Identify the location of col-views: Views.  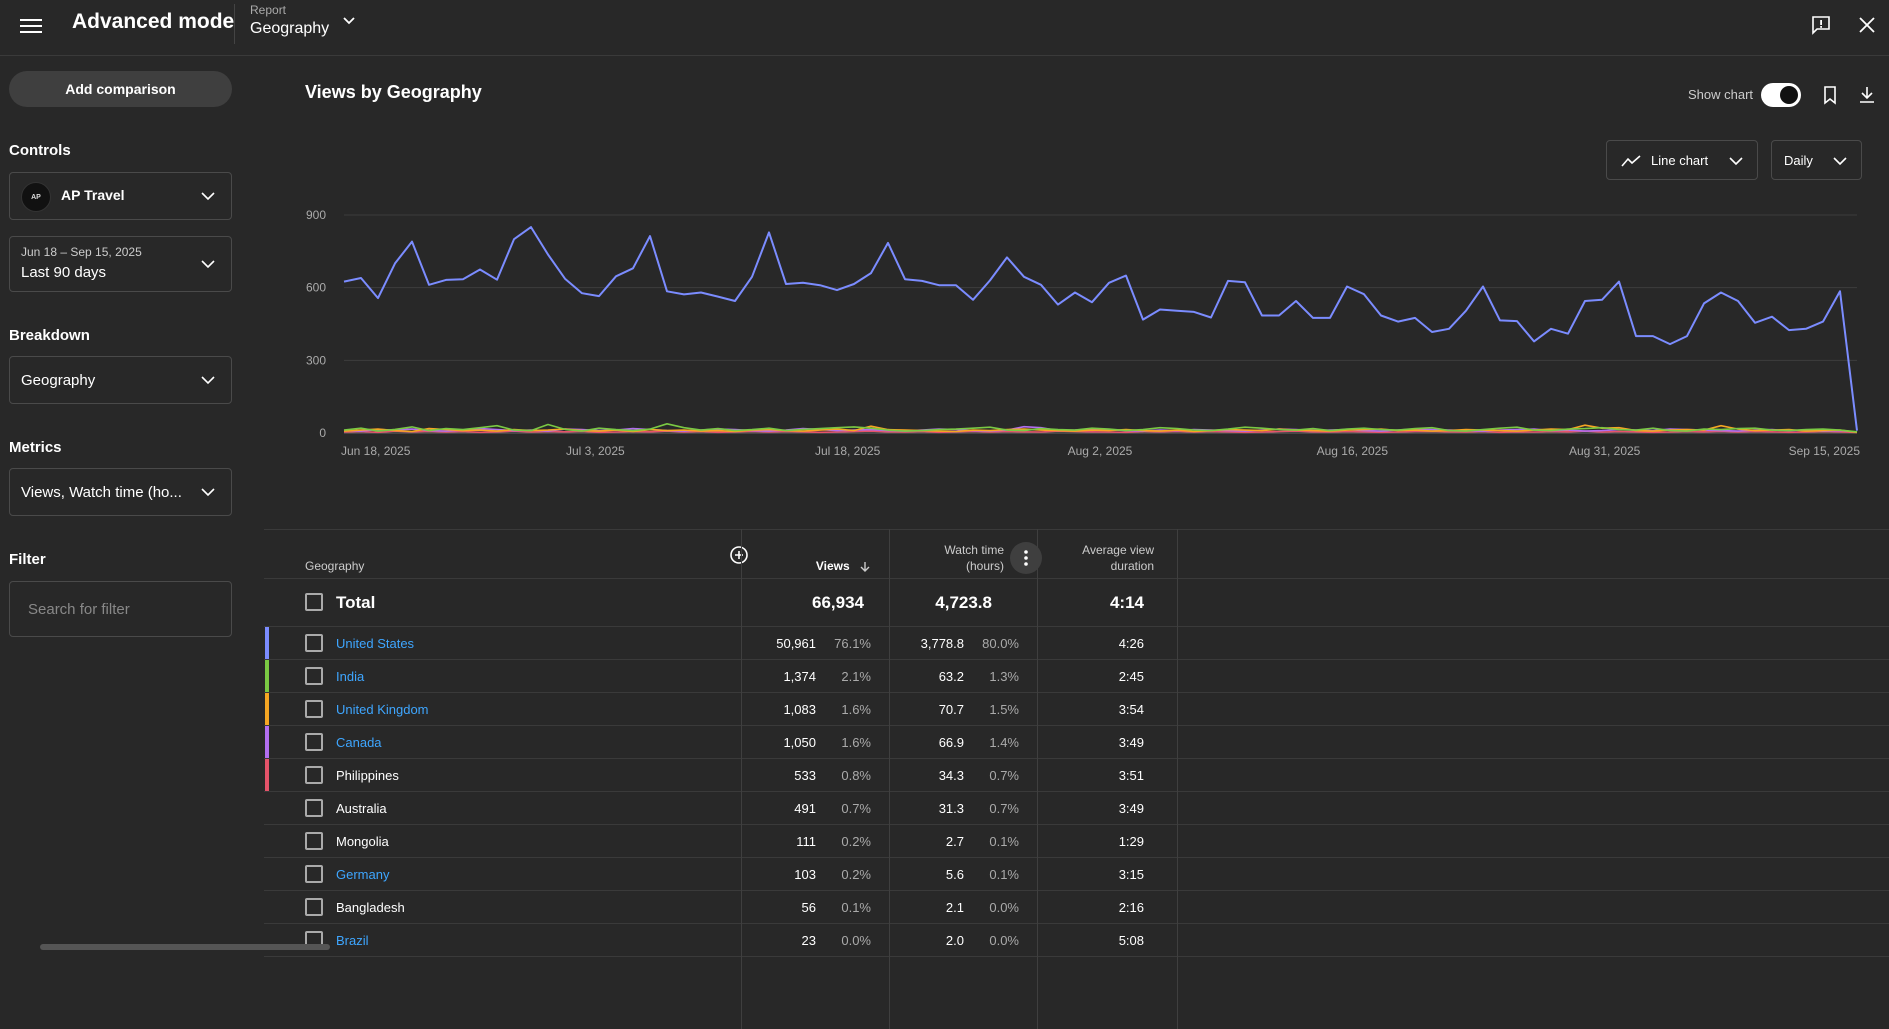
(817, 566).